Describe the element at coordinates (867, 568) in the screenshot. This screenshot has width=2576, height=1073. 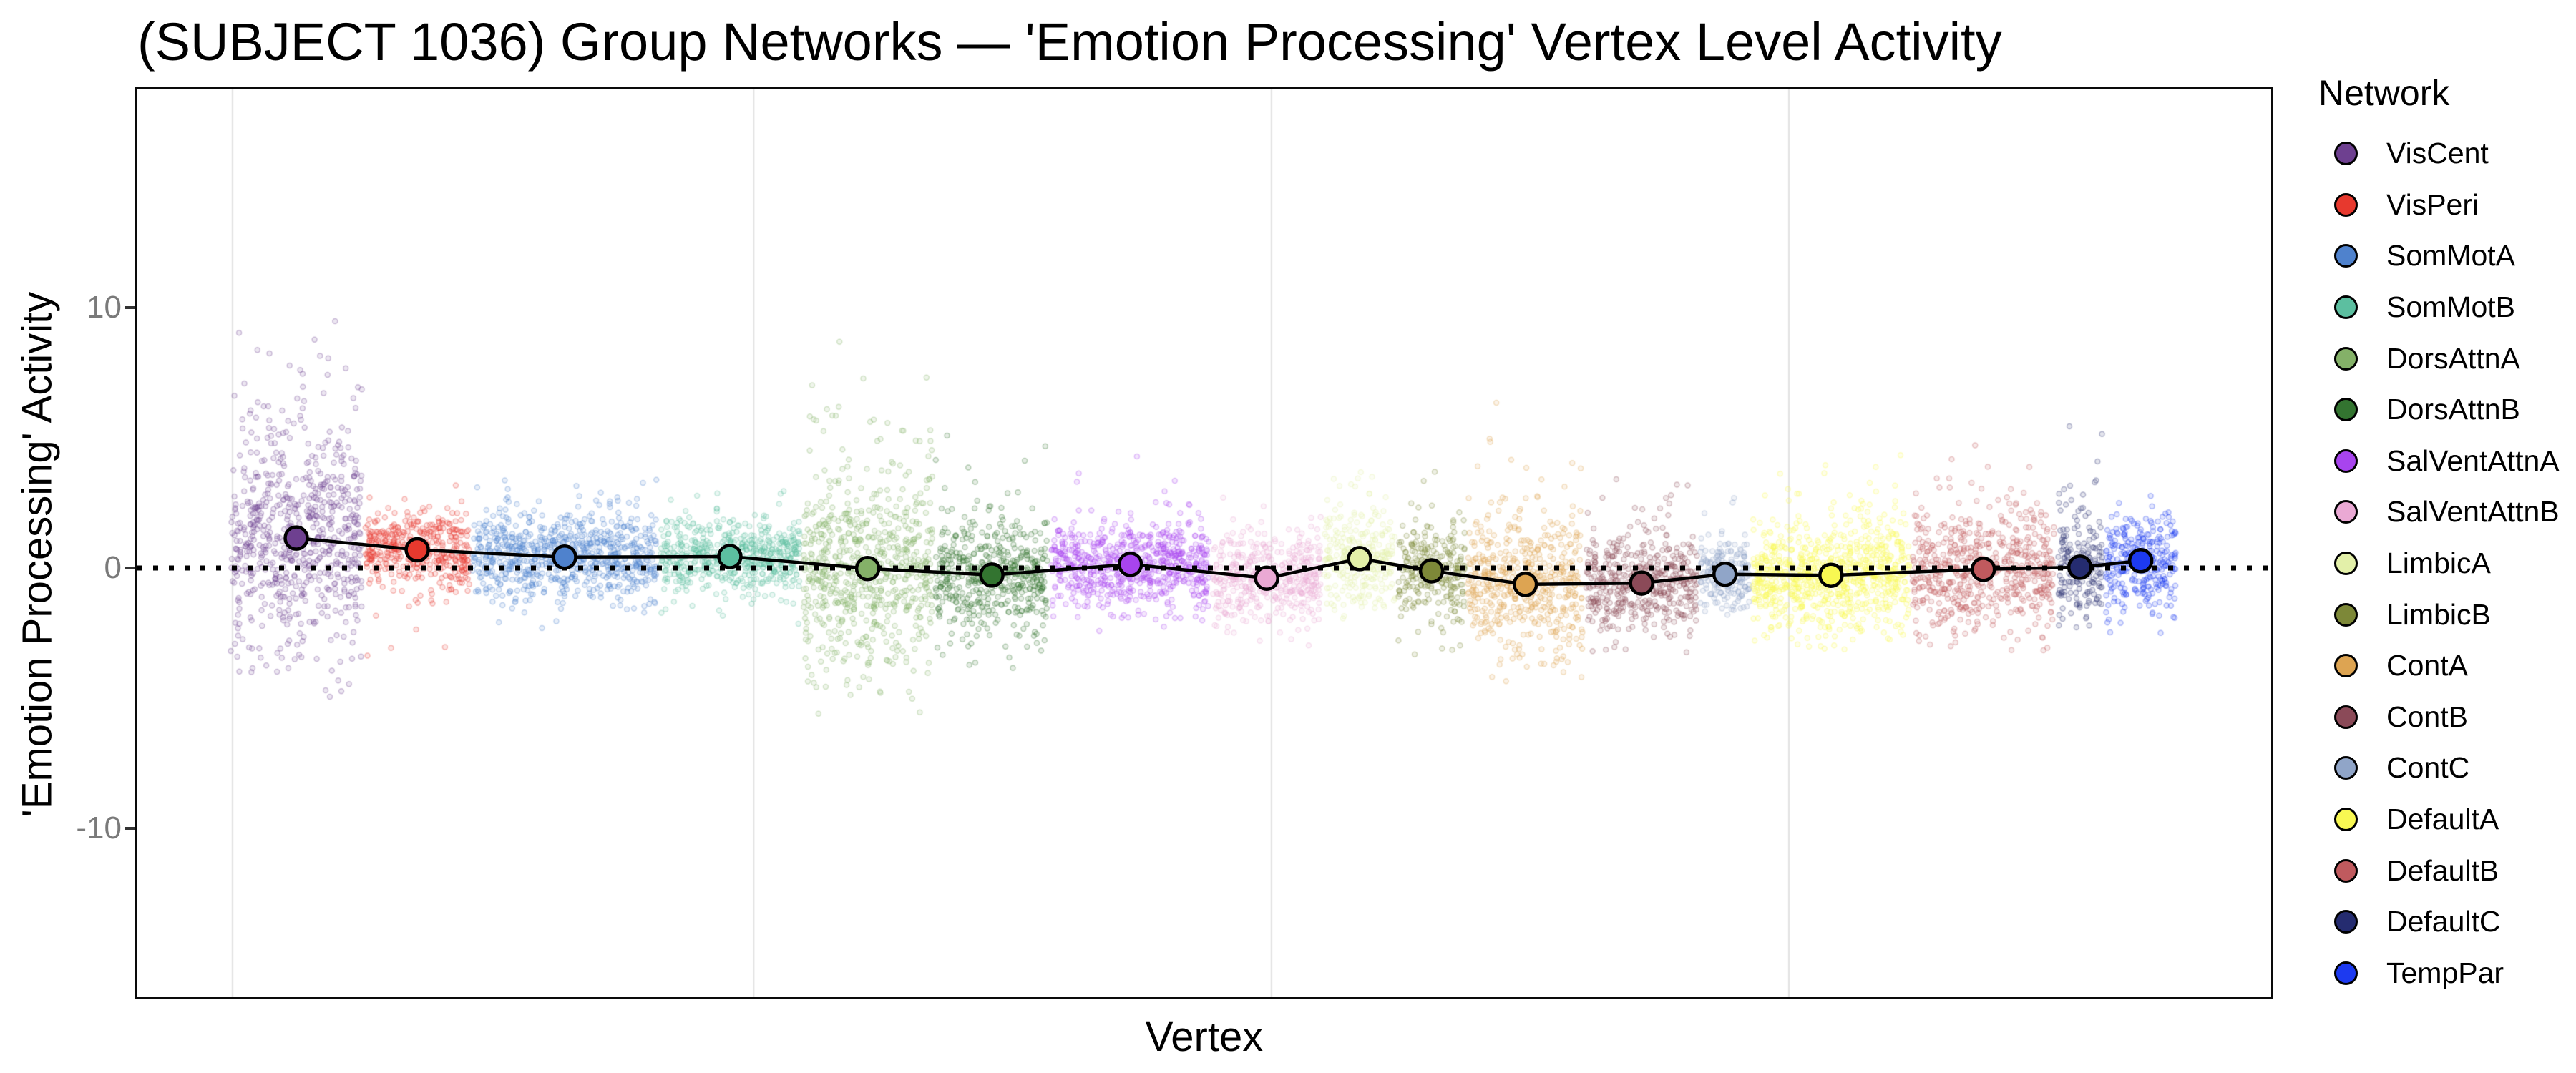
I see `mean-marker-DorsAttnA` at that location.